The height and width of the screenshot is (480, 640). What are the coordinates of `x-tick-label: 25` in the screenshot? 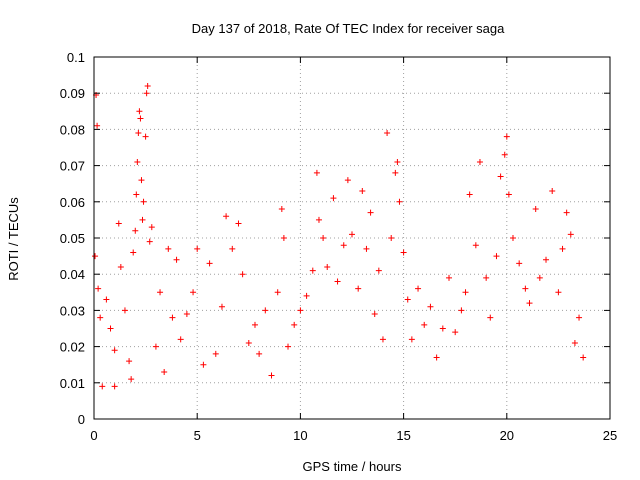 It's located at (610, 435).